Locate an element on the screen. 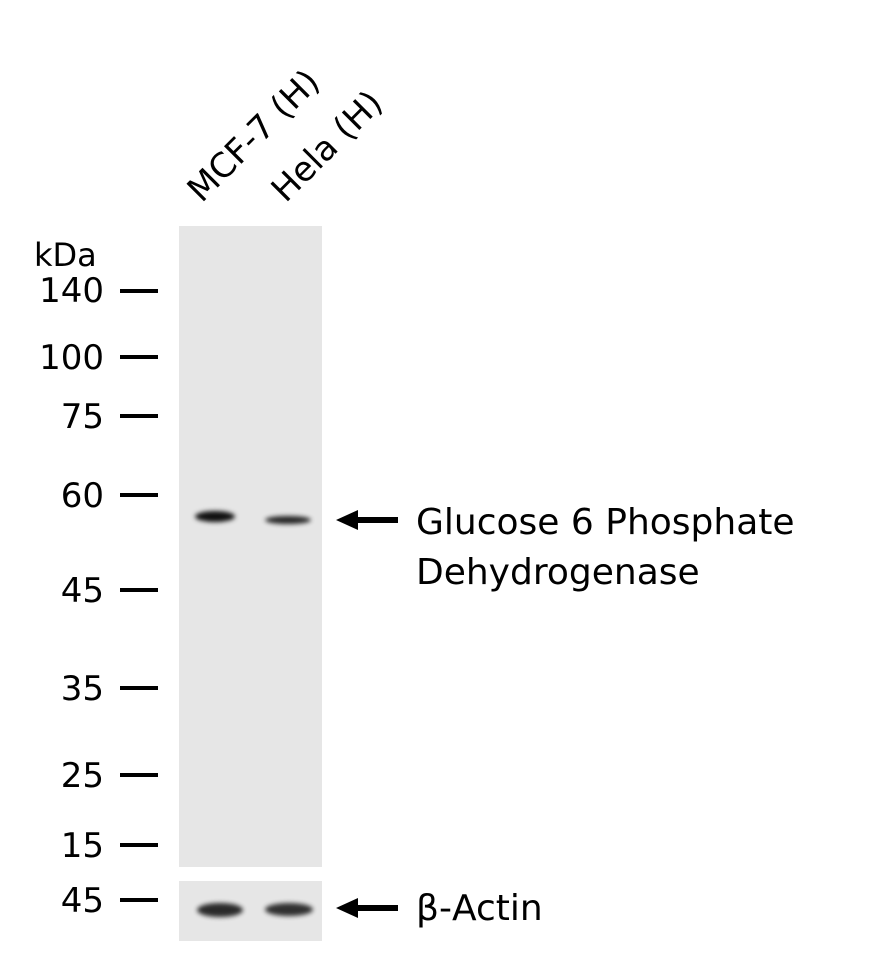  actin-blot is located at coordinates (250, 911).